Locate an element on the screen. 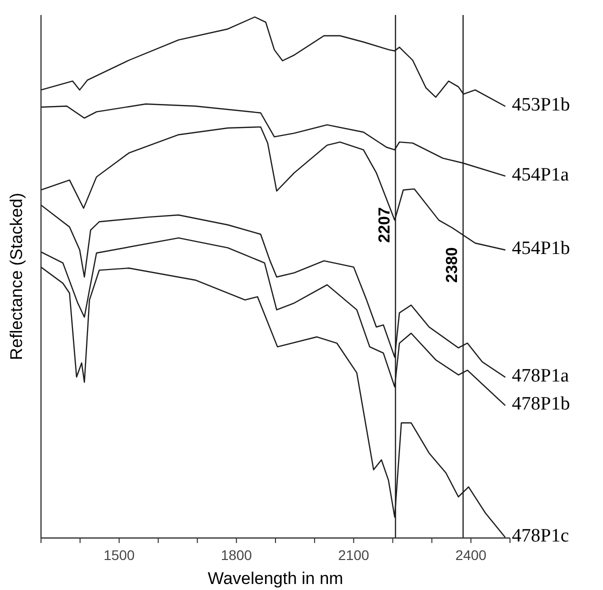  x-tick-label: 2100 is located at coordinates (354, 555).